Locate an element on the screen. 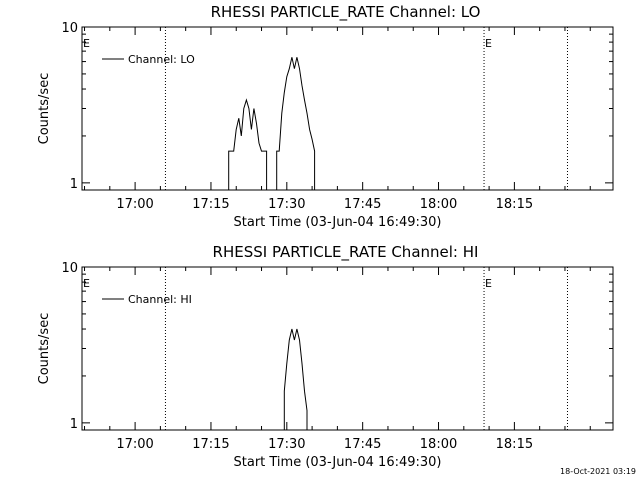  chart-title: RHESSI PARTICLE_RATE Channel: LO is located at coordinates (346, 12).